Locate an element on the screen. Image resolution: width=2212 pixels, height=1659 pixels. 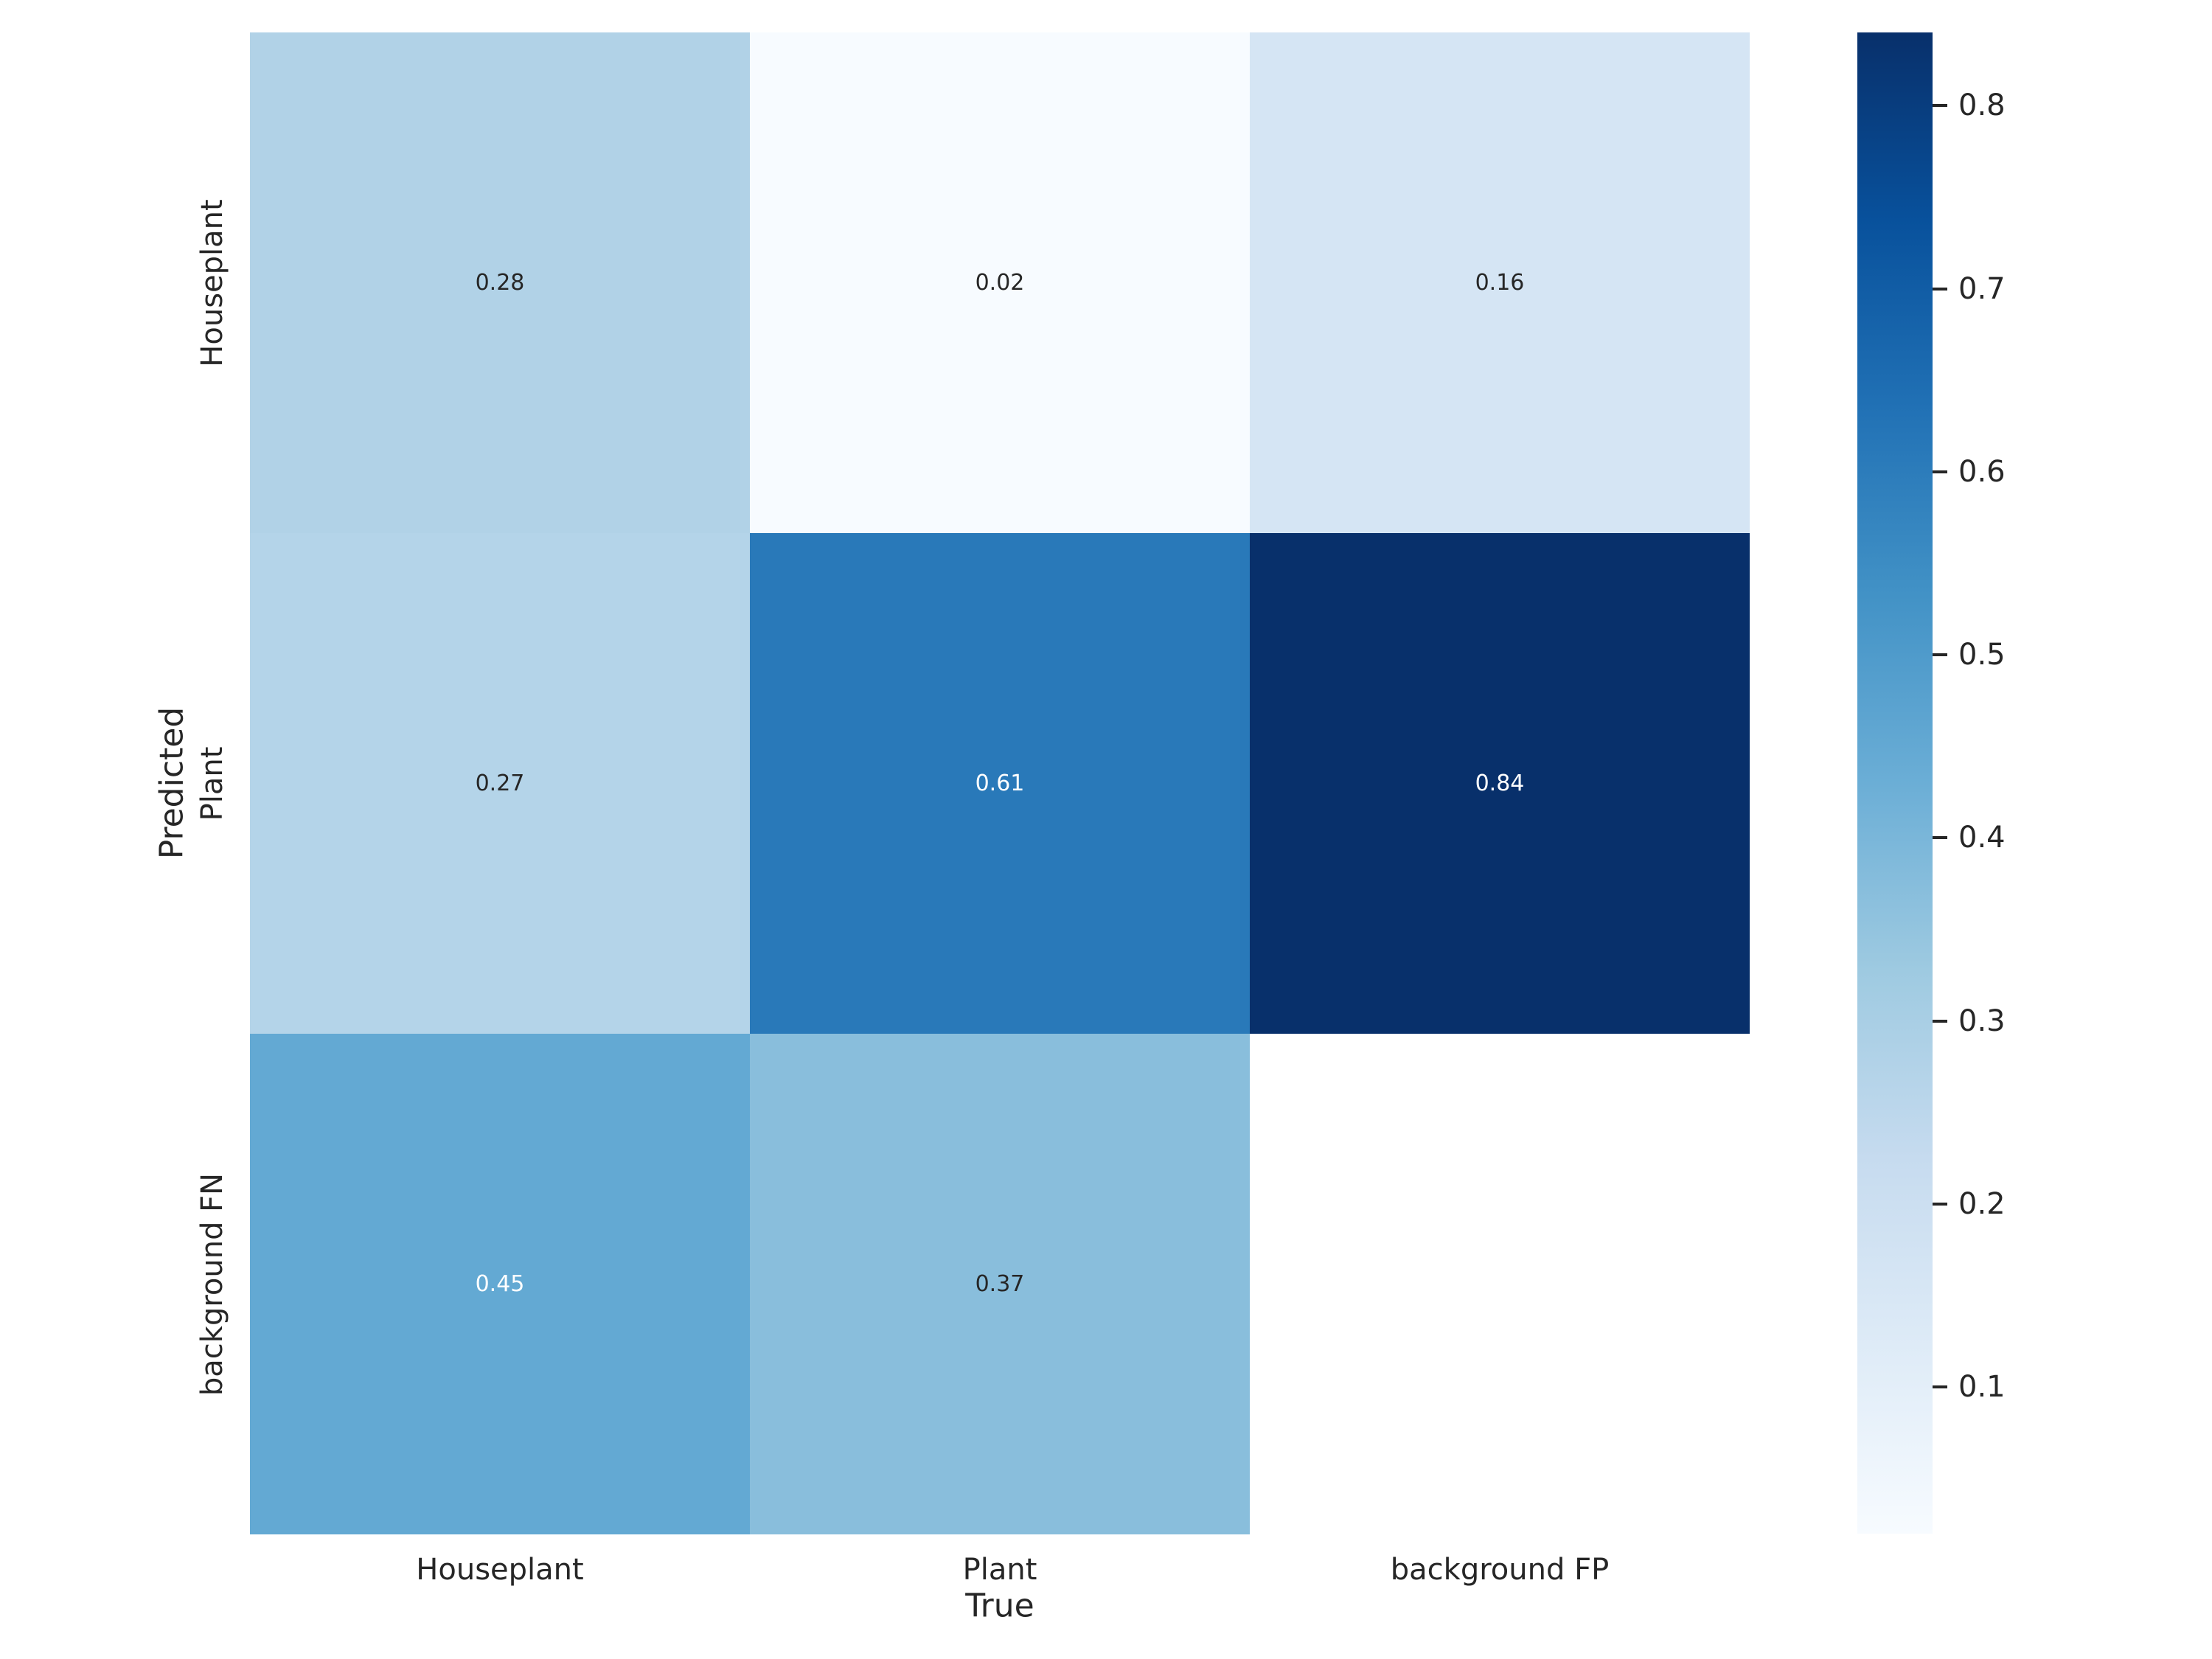
y-axis-label: Predicted is located at coordinates (172, 783).